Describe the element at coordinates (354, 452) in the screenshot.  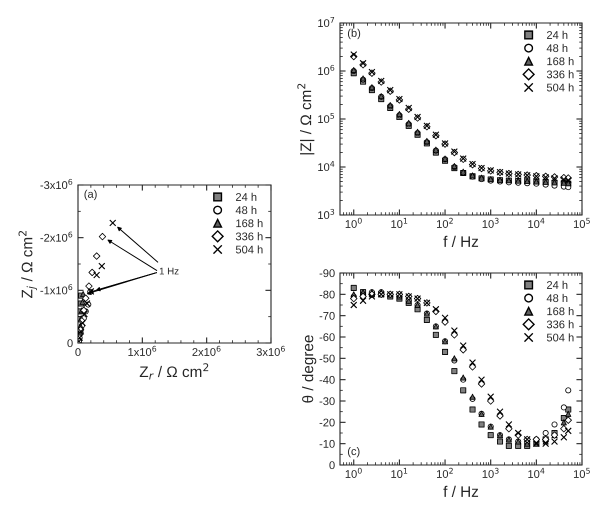
I see `annotation: (c)` at that location.